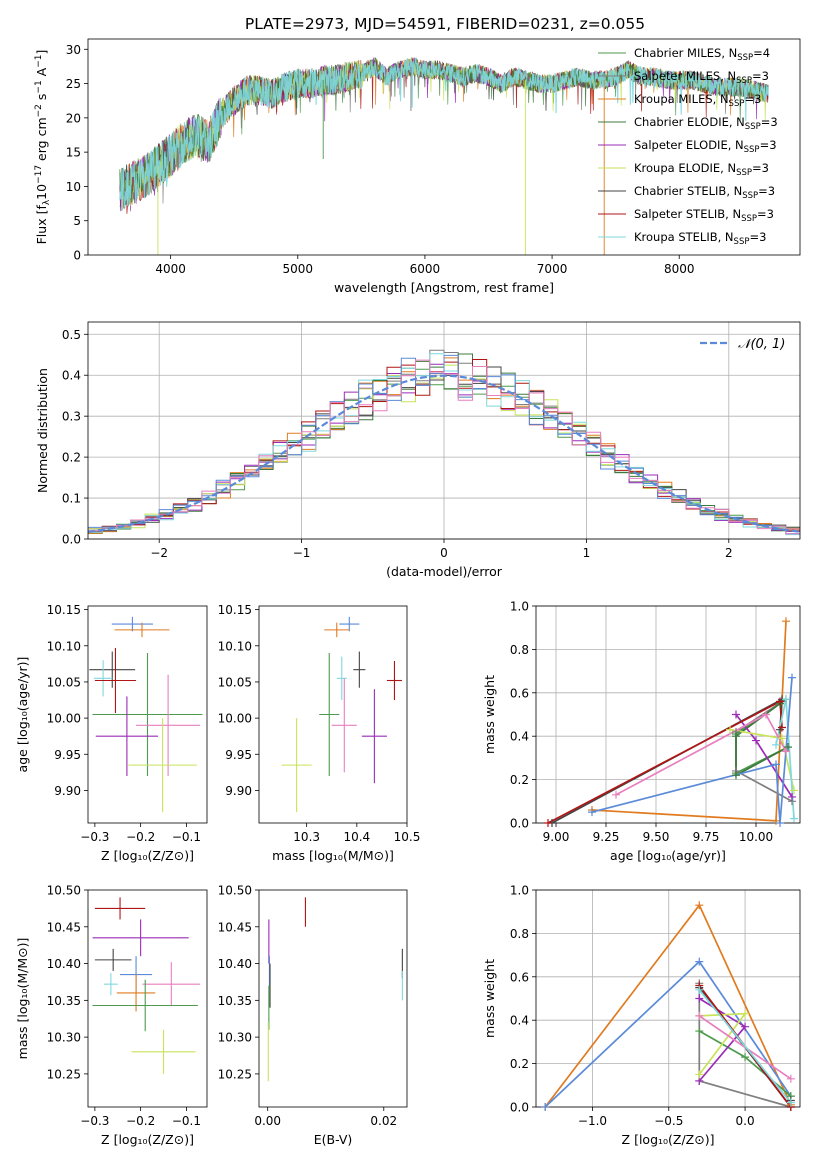 The image size is (819, 1170). I want to click on legend-name: Kroupa ELODIE, N, so click(685, 168).